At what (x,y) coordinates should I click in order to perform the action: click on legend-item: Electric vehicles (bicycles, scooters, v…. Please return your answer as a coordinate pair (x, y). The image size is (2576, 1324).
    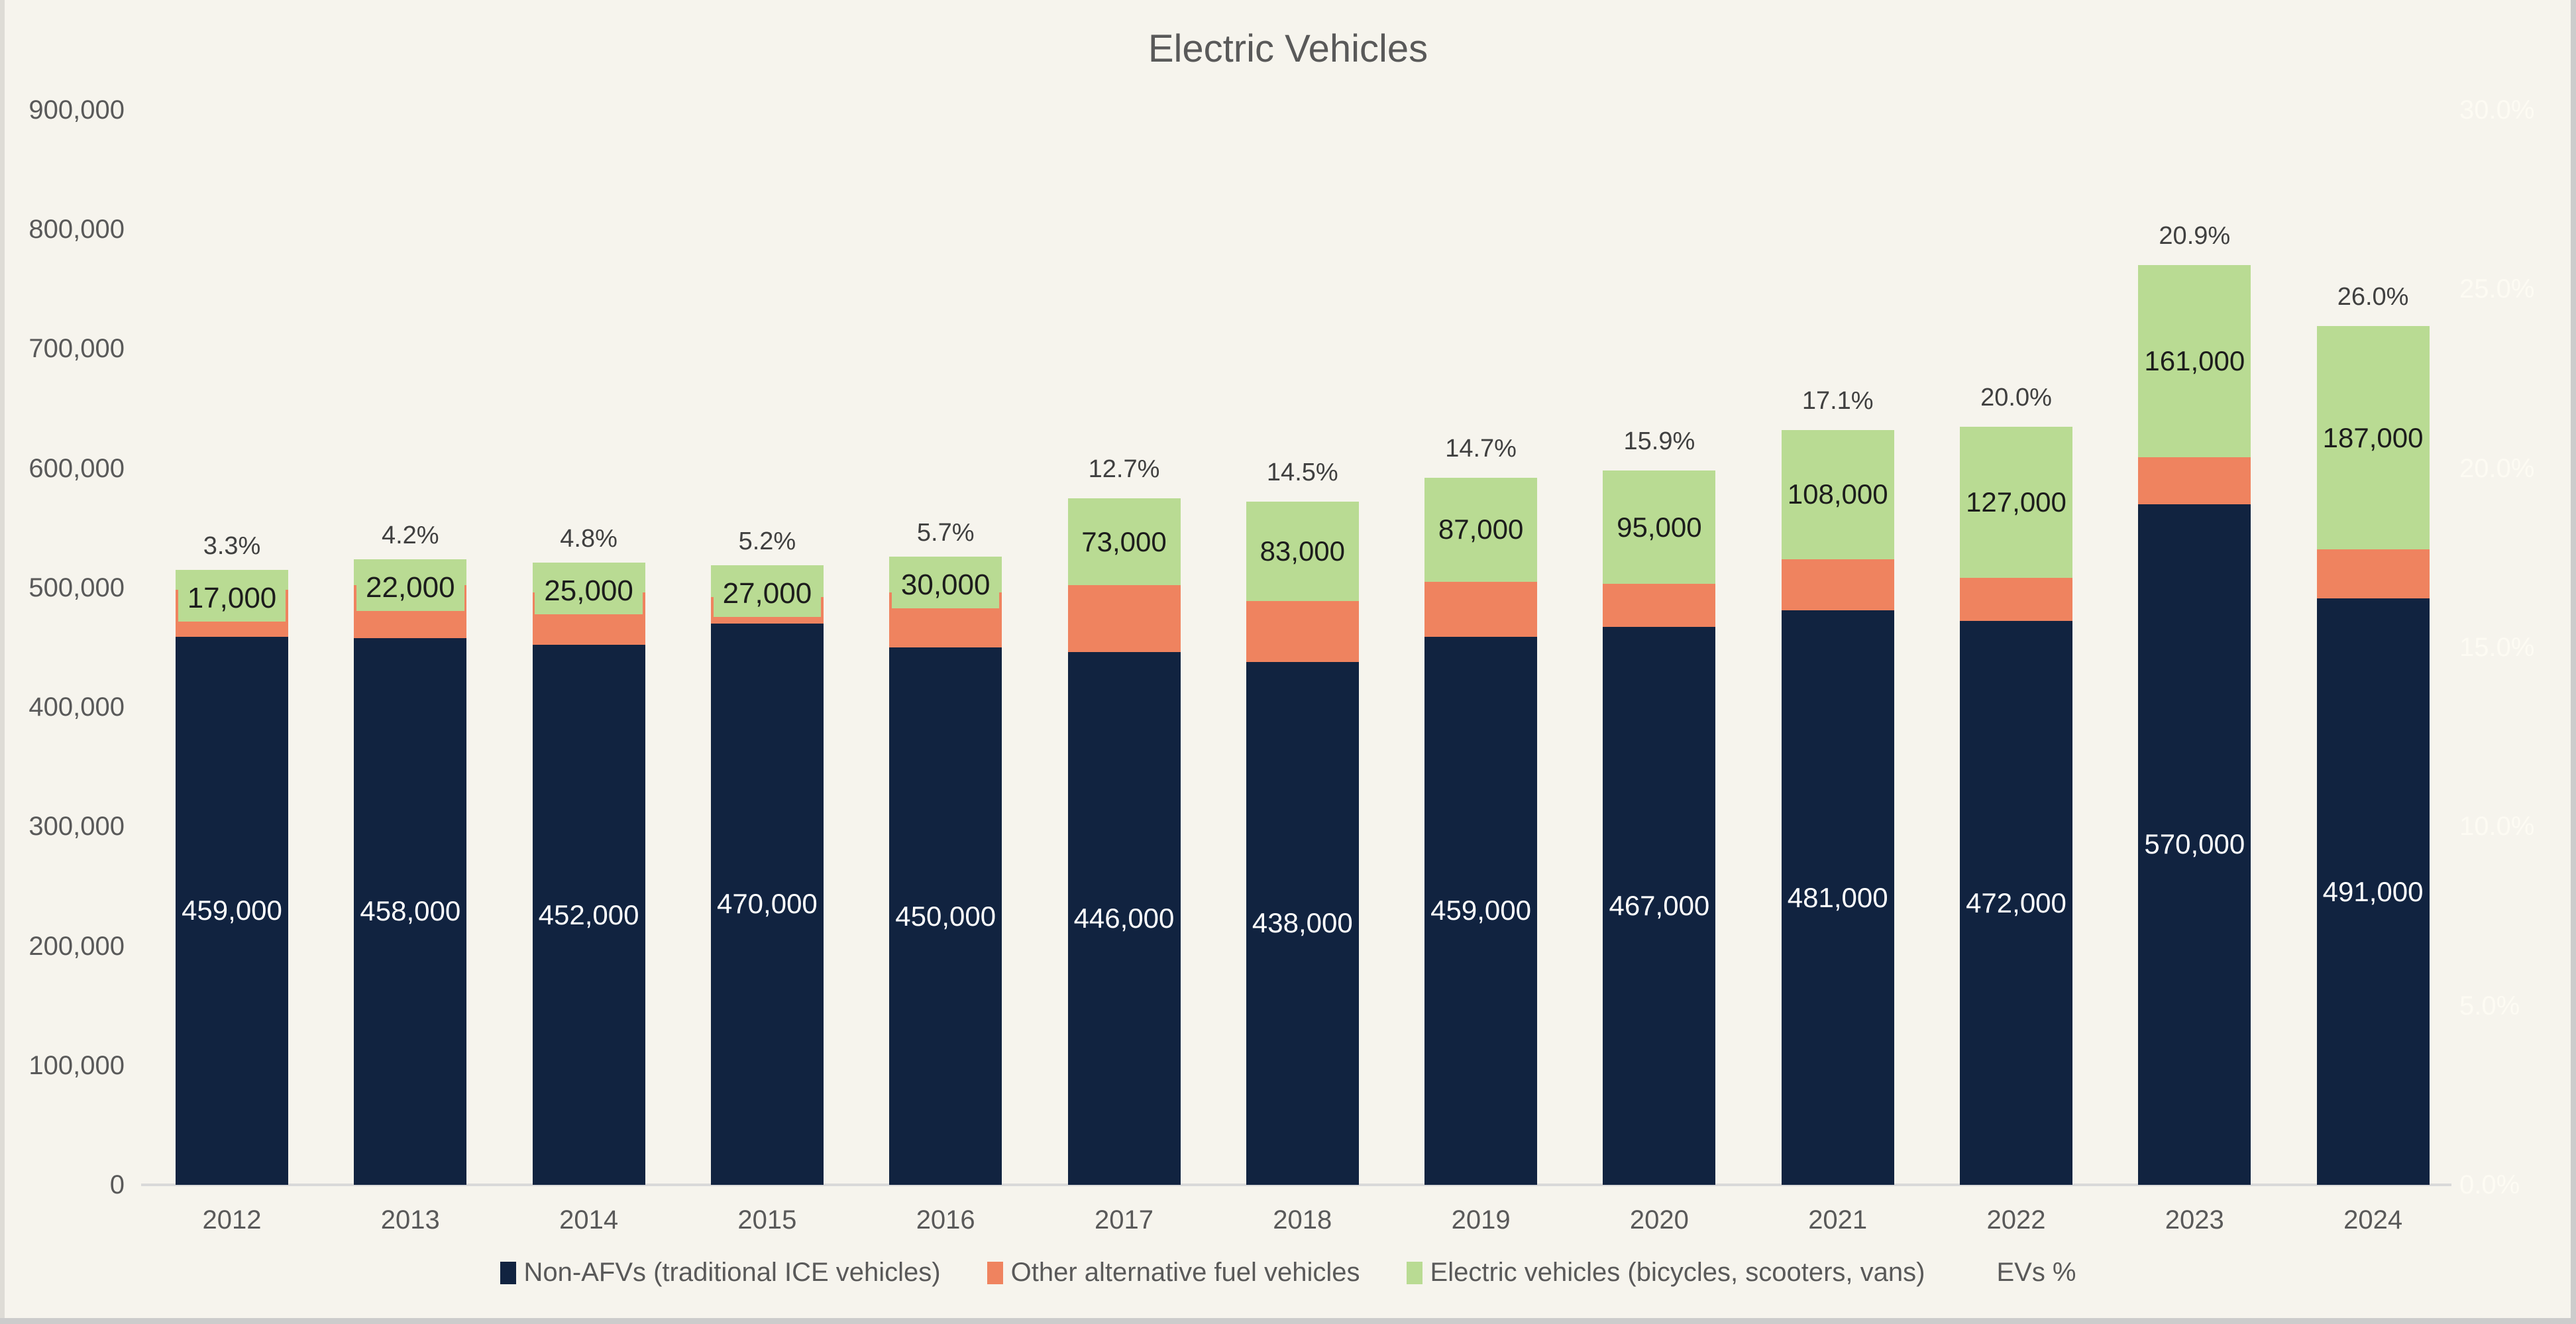
    Looking at the image, I should click on (1666, 1273).